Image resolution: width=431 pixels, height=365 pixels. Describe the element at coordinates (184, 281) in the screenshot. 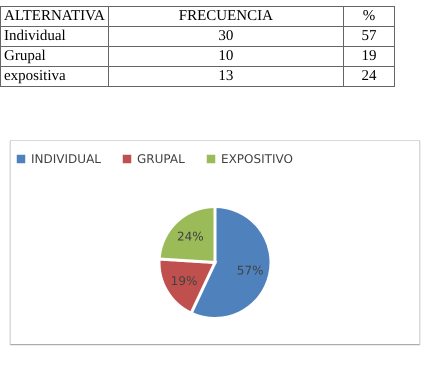

I see `data-label: 19%` at that location.